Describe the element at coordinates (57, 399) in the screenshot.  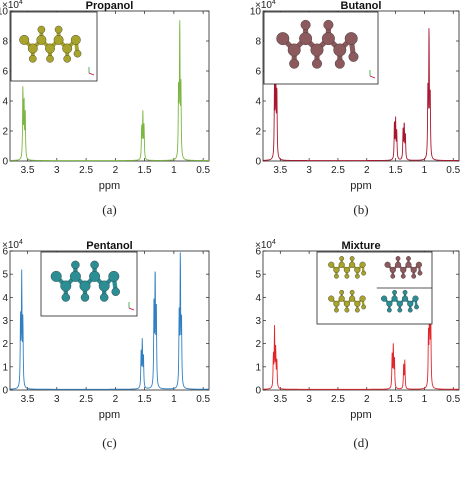
I see `x-tick-label: 3` at that location.